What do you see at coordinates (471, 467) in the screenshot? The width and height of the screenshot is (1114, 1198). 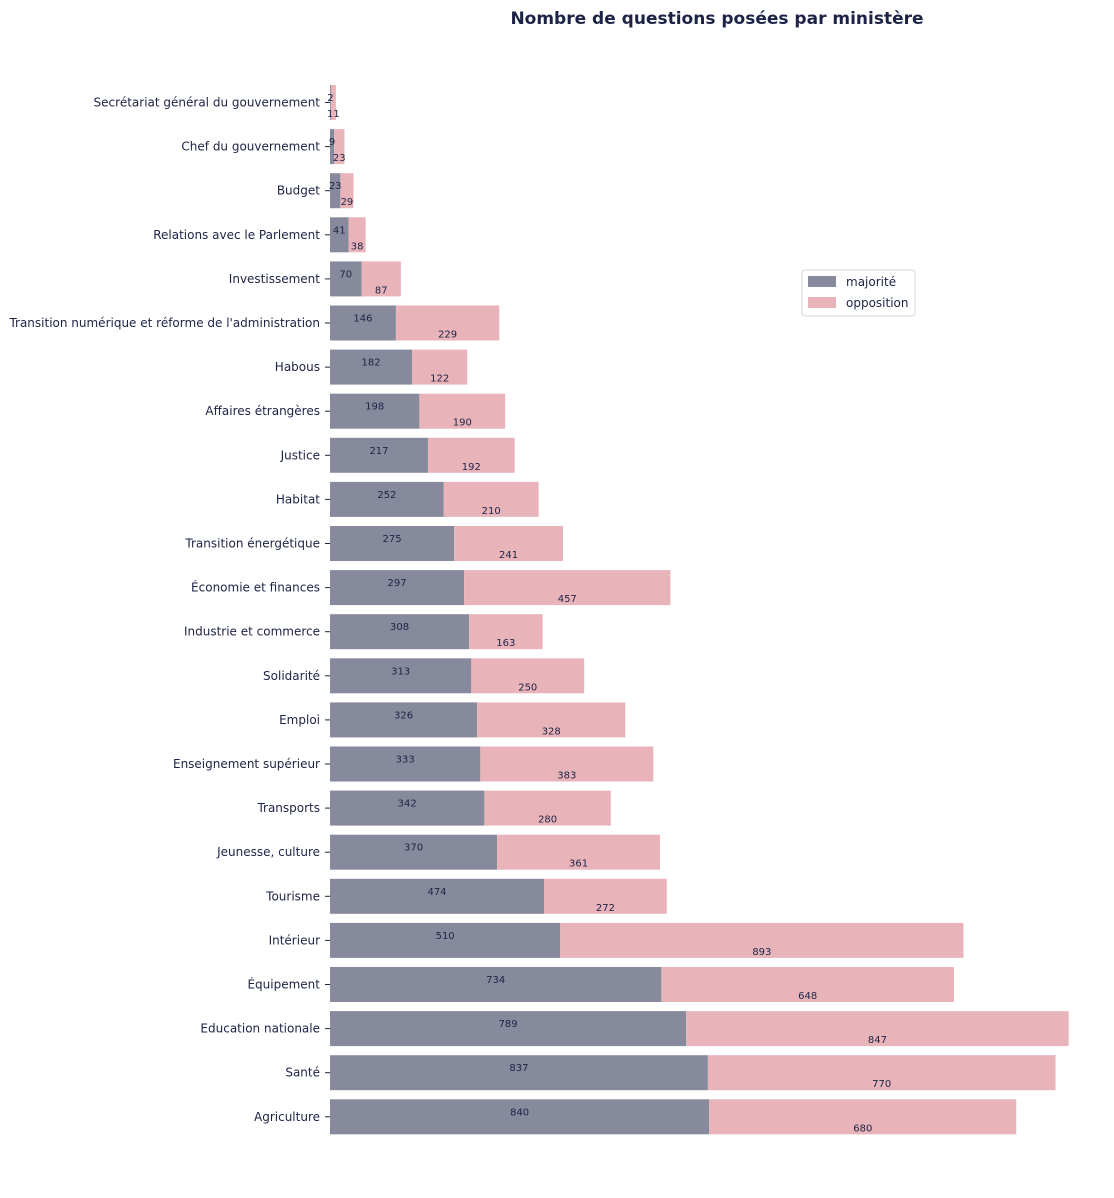 I see `value-label-opposition: 192` at bounding box center [471, 467].